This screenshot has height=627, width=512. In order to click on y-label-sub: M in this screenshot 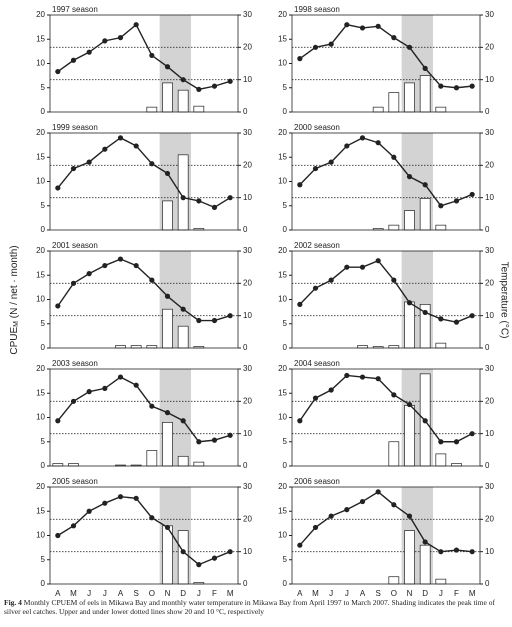, I will do `click(16, 324)`.